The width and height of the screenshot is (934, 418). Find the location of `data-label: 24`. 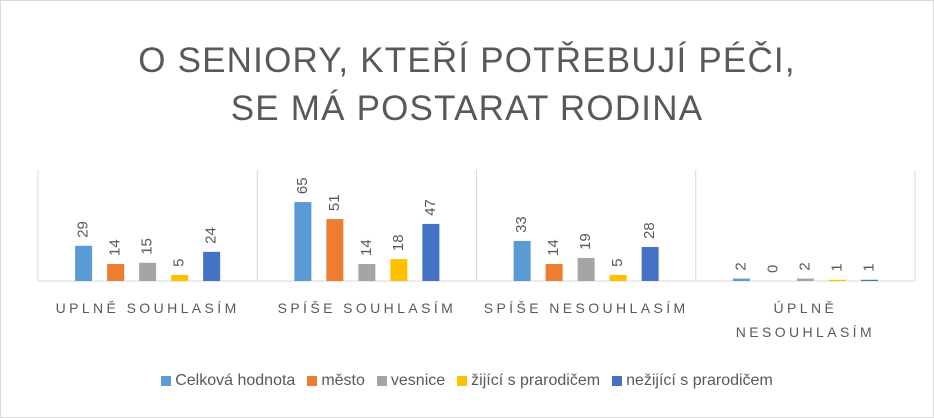

data-label: 24 is located at coordinates (211, 235).